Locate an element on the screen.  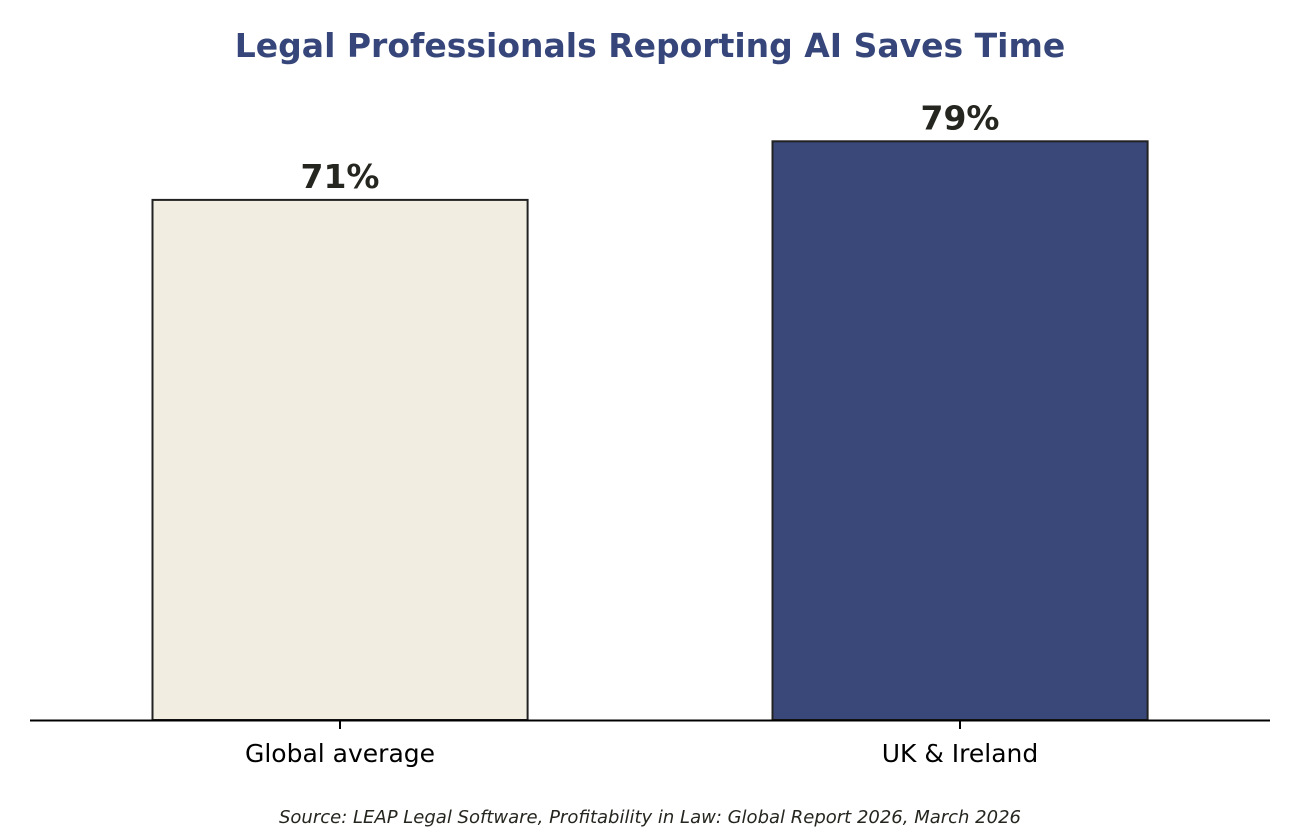
bar-value-label-1: 79% is located at coordinates (960, 117).